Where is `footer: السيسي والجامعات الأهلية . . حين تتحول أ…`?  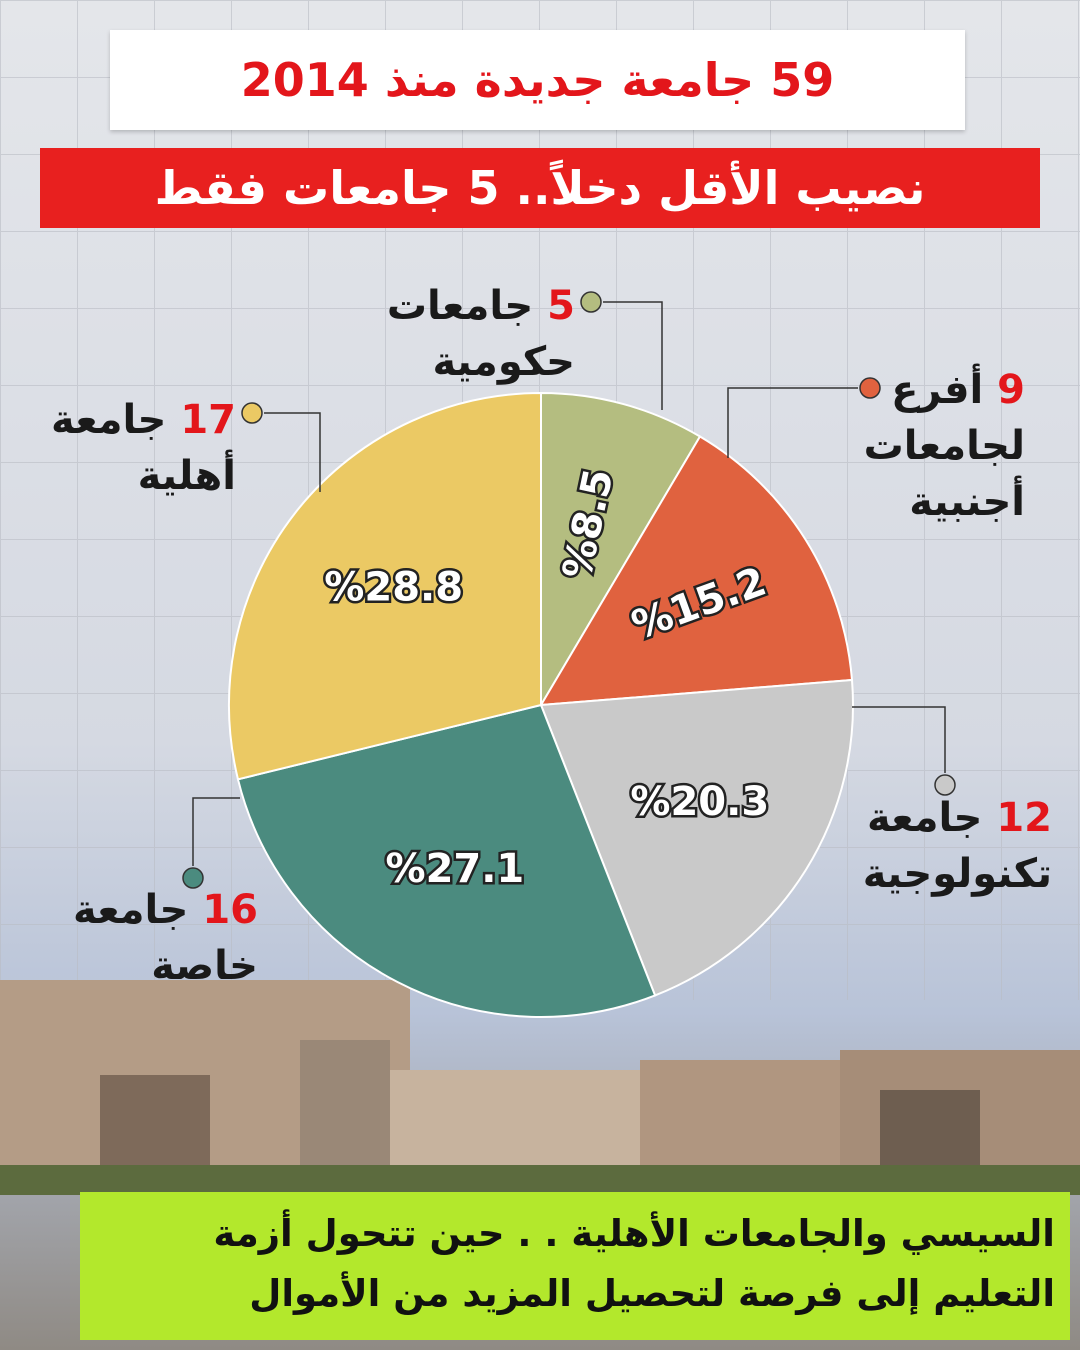
footer: السيسي والجامعات الأهلية . . حين تتحول أ… is located at coordinates (575, 1266).